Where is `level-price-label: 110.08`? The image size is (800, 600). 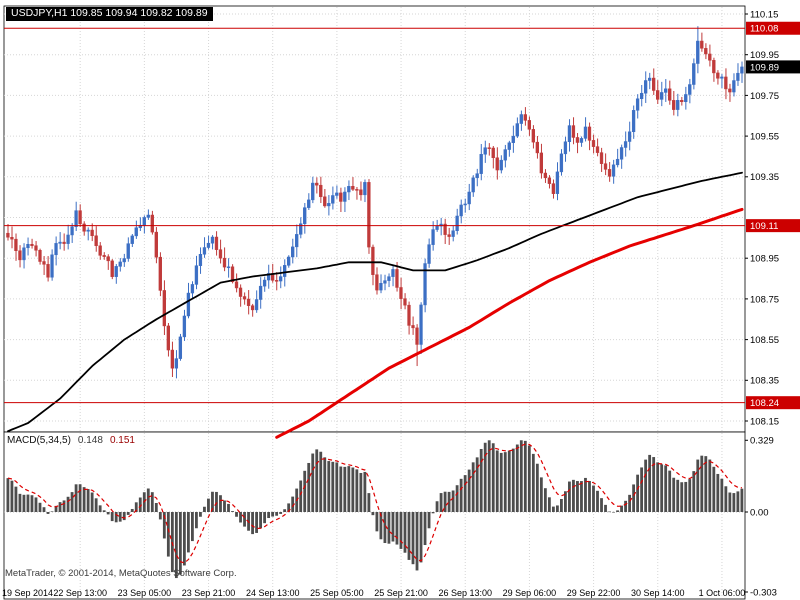
level-price-label: 110.08 is located at coordinates (764, 29).